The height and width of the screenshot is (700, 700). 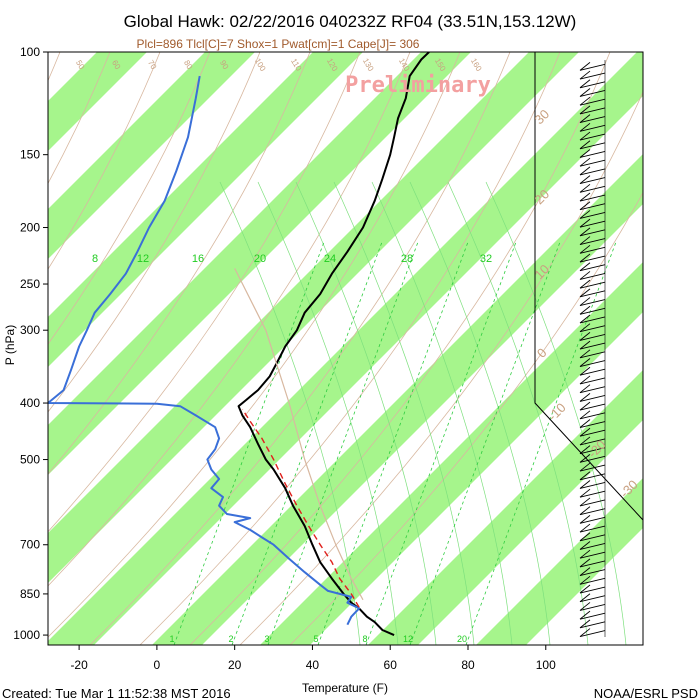 I want to click on y-tick-label: 1000, so click(x=26, y=635).